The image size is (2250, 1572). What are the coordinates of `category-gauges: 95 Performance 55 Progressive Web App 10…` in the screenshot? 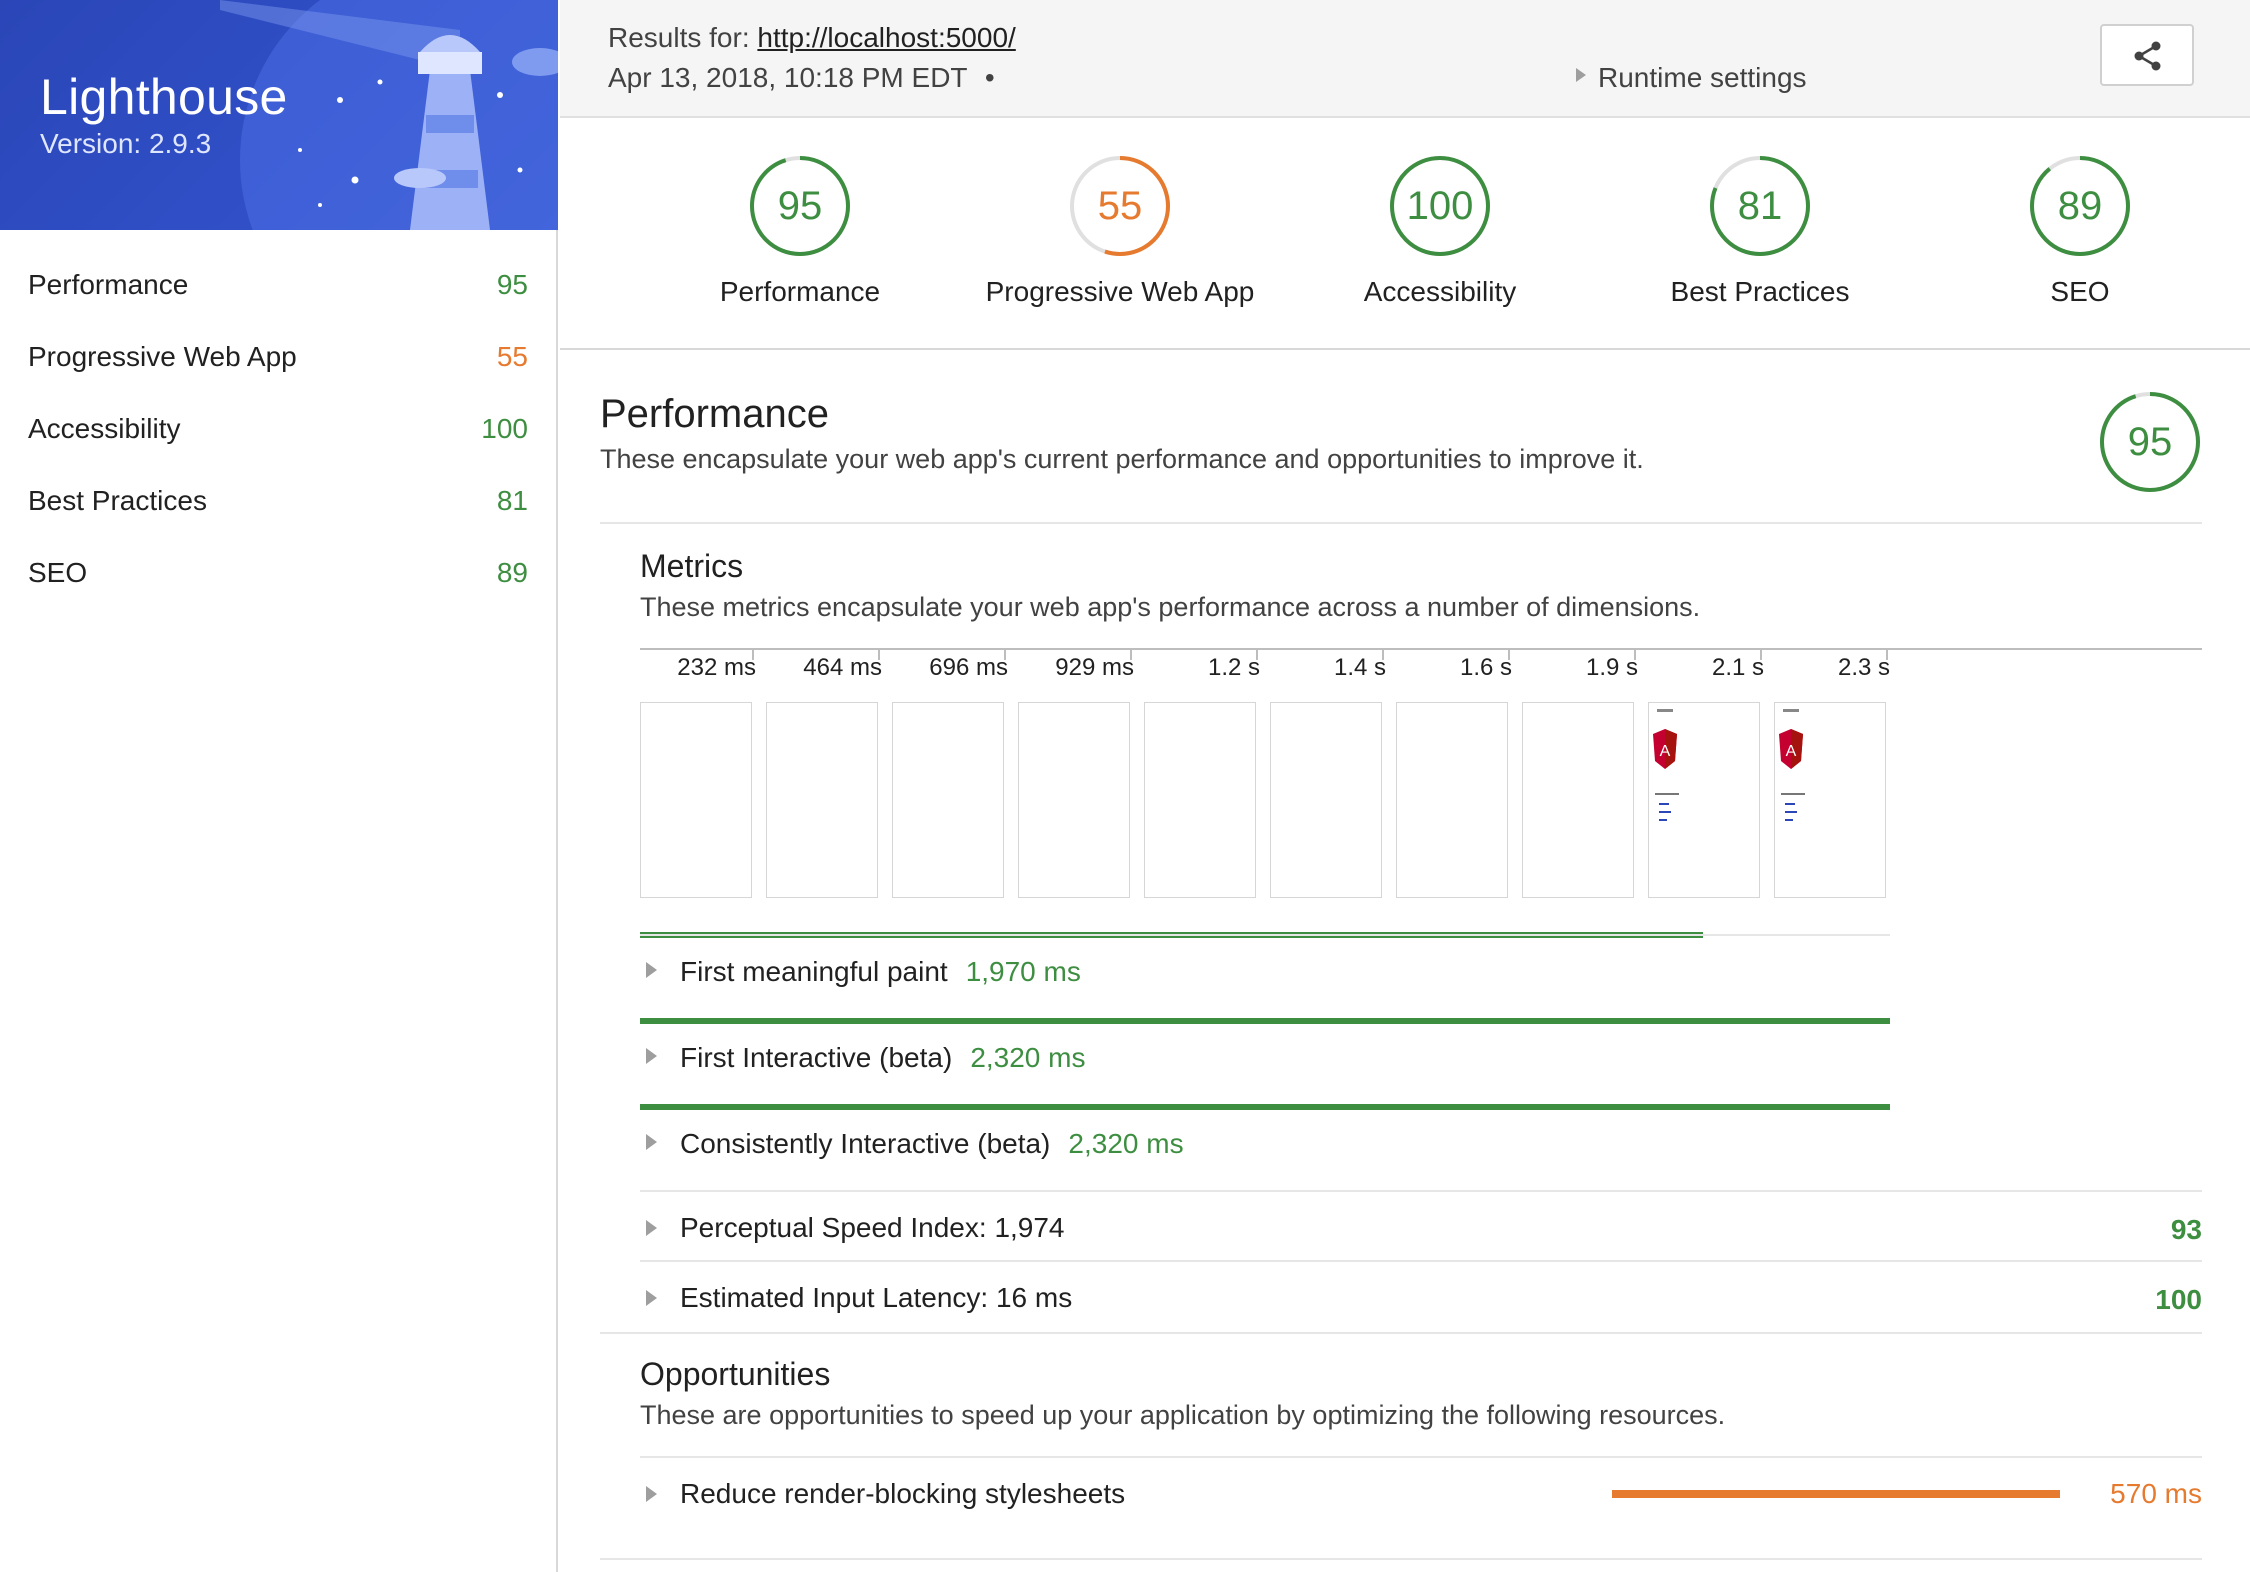 It's located at (1405, 235).